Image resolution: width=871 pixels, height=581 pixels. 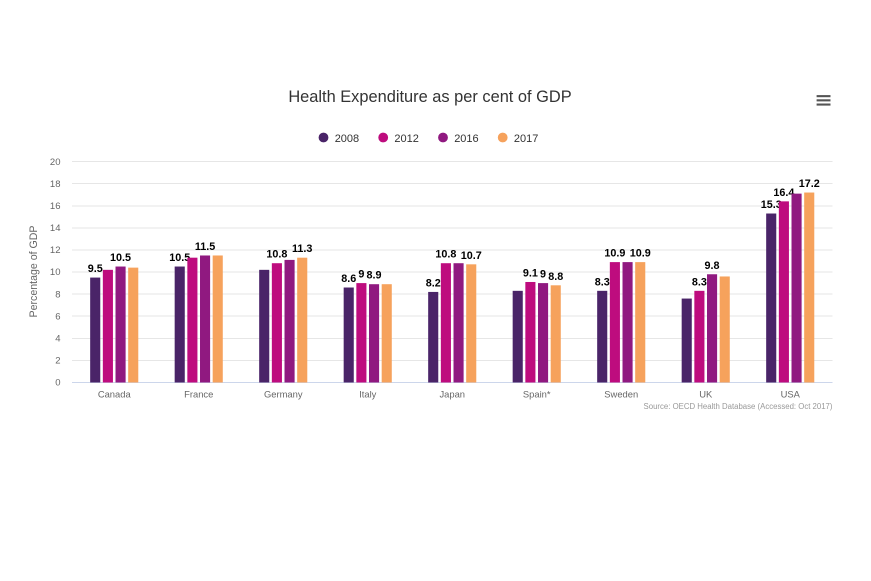 I want to click on svg-text: 2008, so click(x=347, y=139).